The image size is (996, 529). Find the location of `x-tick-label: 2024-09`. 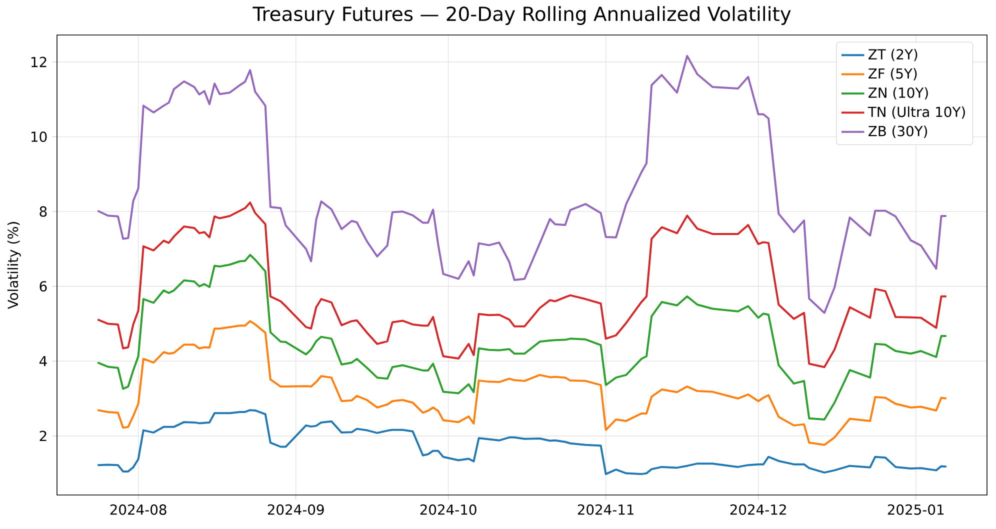

x-tick-label: 2024-09 is located at coordinates (296, 509).